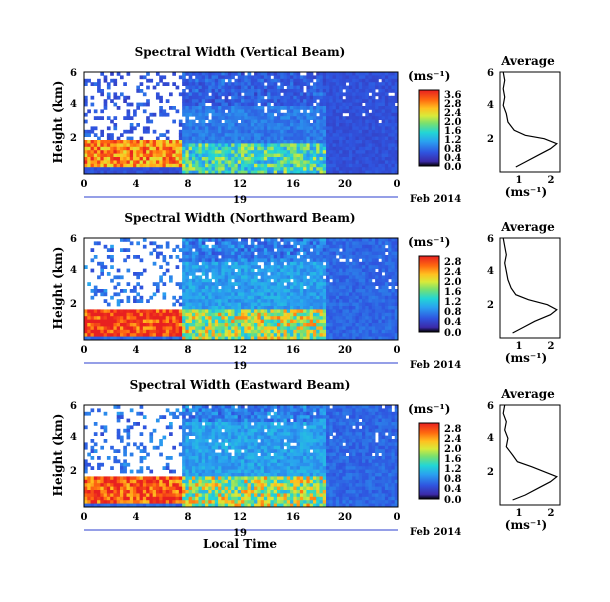 Image resolution: width=610 pixels, height=602 pixels. Describe the element at coordinates (345, 350) in the screenshot. I see `x-tick-label: 20` at that location.